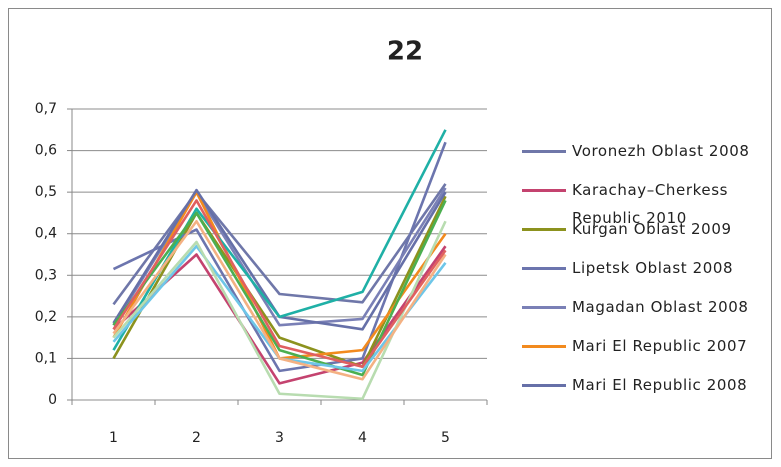  What do you see at coordinates (113, 438) in the screenshot?
I see `x-tick-label: 1` at bounding box center [113, 438].